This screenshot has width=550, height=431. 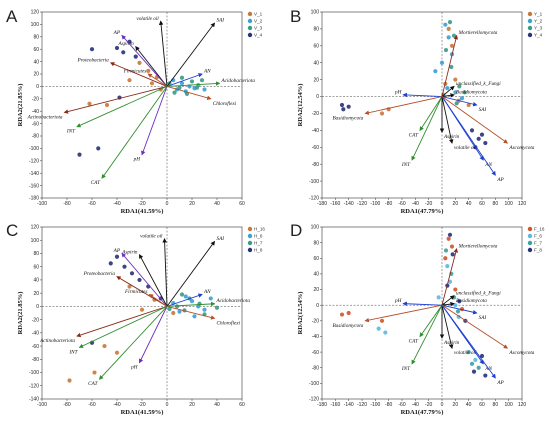 I want to click on y-tick-label: -140, so click(x=34, y=174).